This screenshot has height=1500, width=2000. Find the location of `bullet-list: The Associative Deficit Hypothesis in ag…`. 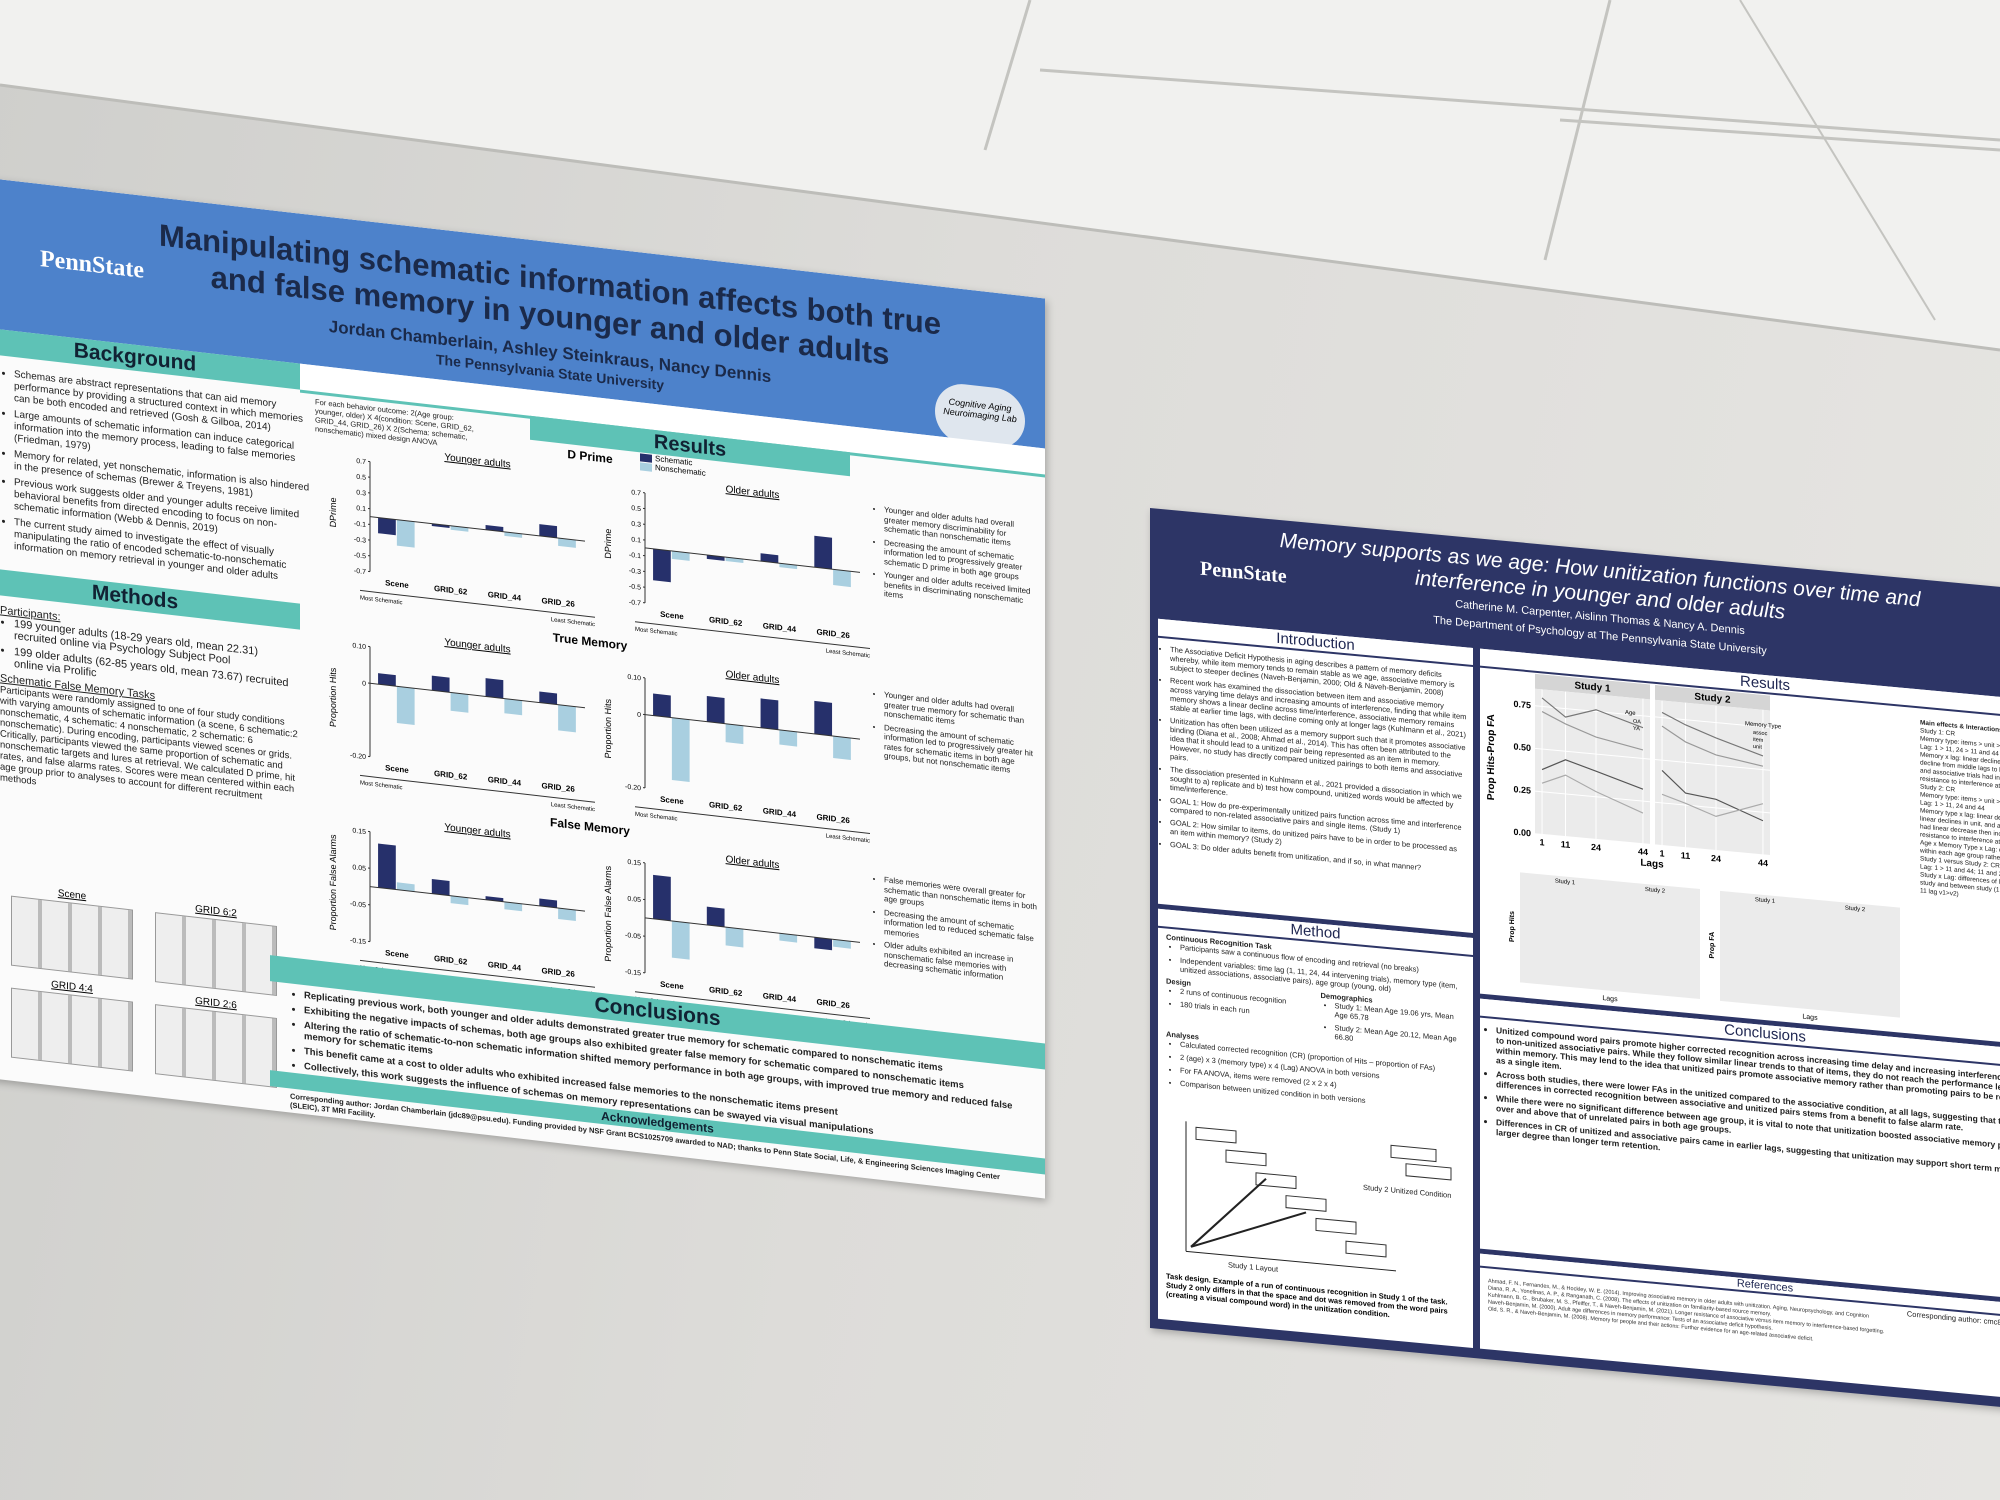

bullet-list: The Associative Deficit Hypothesis in ag… is located at coordinates (1315, 760).